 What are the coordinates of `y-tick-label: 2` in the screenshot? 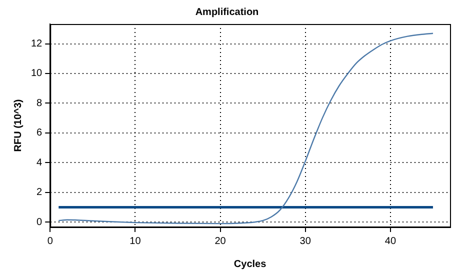 It's located at (39, 192).